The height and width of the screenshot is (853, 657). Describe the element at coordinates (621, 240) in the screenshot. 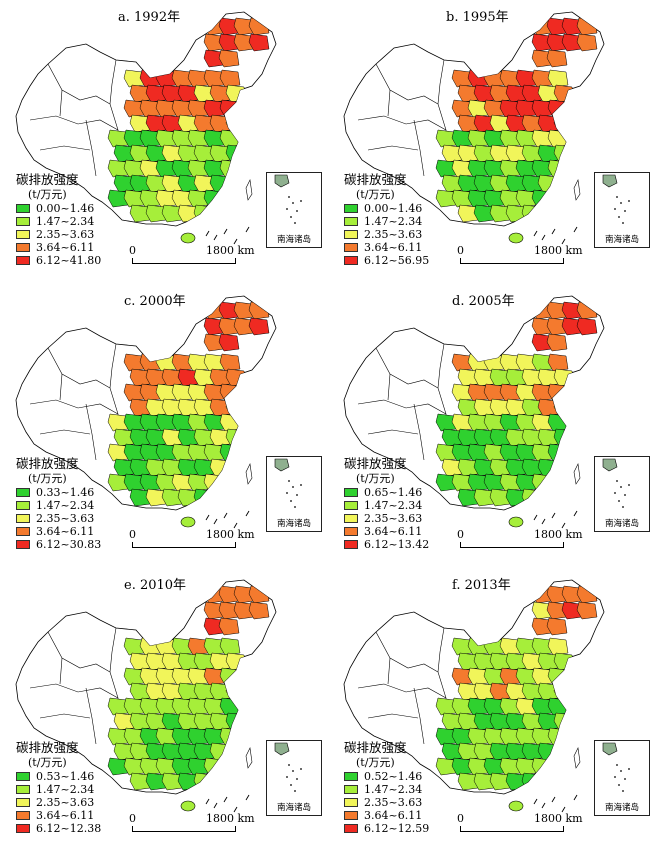

I see `inset-label: 南海诸岛` at that location.